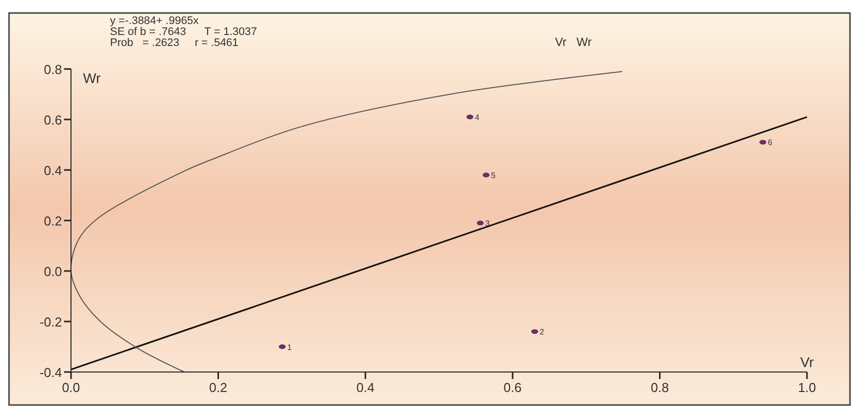  I want to click on x-tick-label: 0.4, so click(365, 387).